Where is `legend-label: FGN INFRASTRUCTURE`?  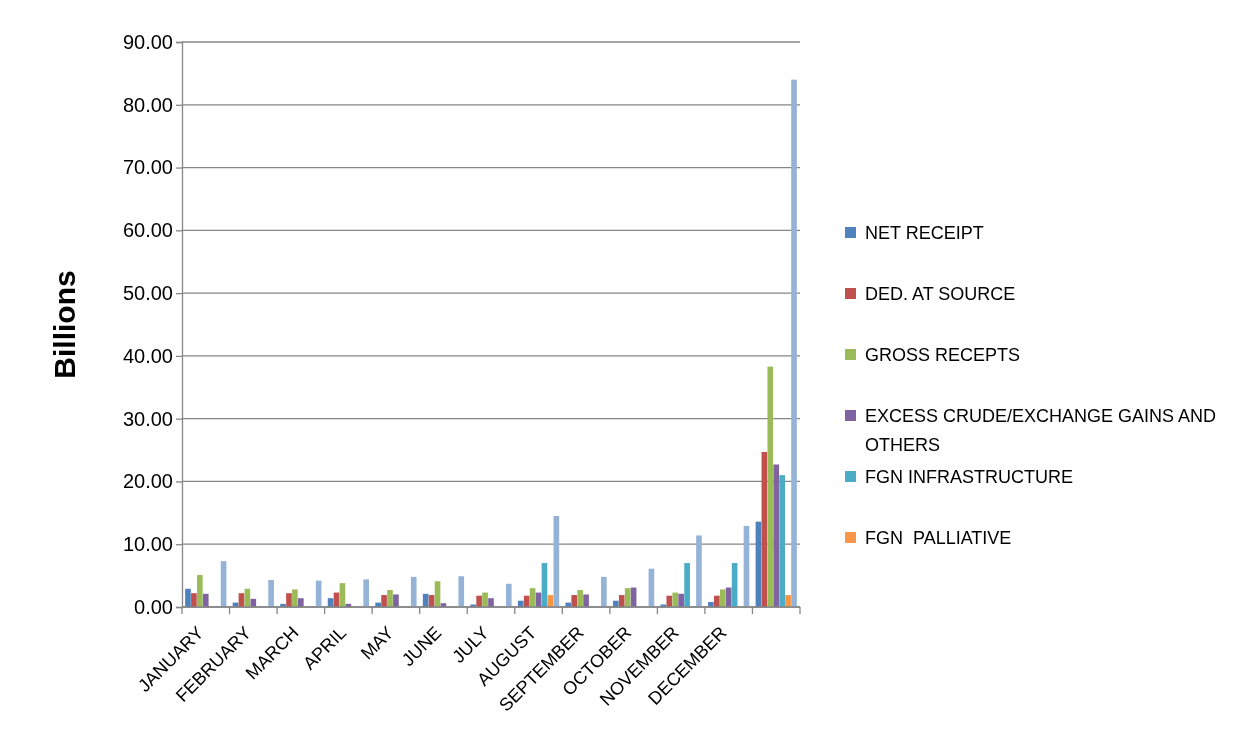
legend-label: FGN INFRASTRUCTURE is located at coordinates (969, 477).